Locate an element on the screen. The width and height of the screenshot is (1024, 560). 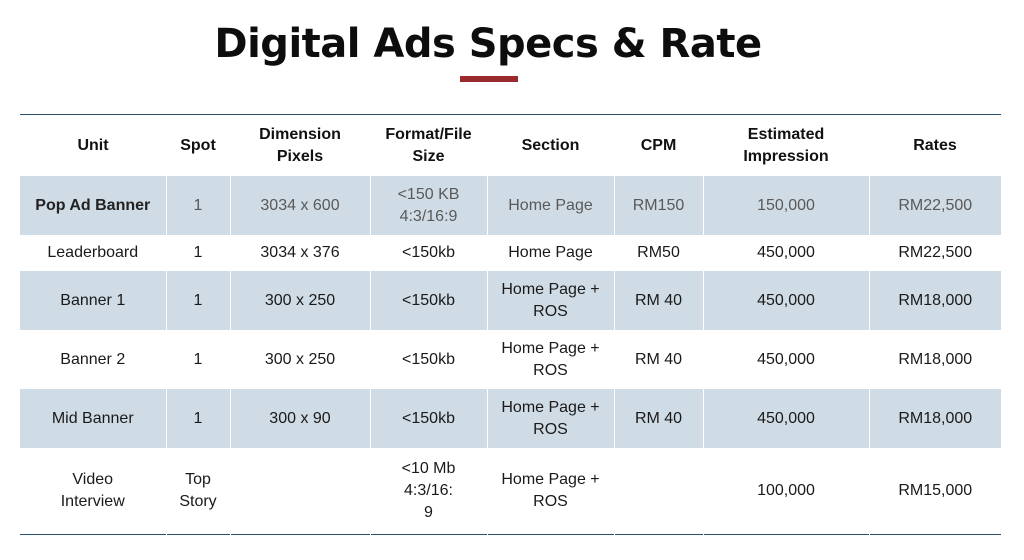
cell-cpm-line: RM150 is located at coordinates (658, 205).